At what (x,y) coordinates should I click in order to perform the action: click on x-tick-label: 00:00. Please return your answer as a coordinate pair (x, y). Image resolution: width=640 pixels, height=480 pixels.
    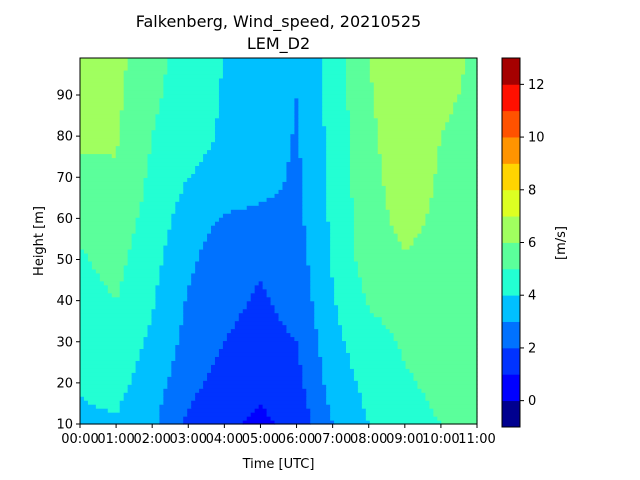
    Looking at the image, I should click on (79, 439).